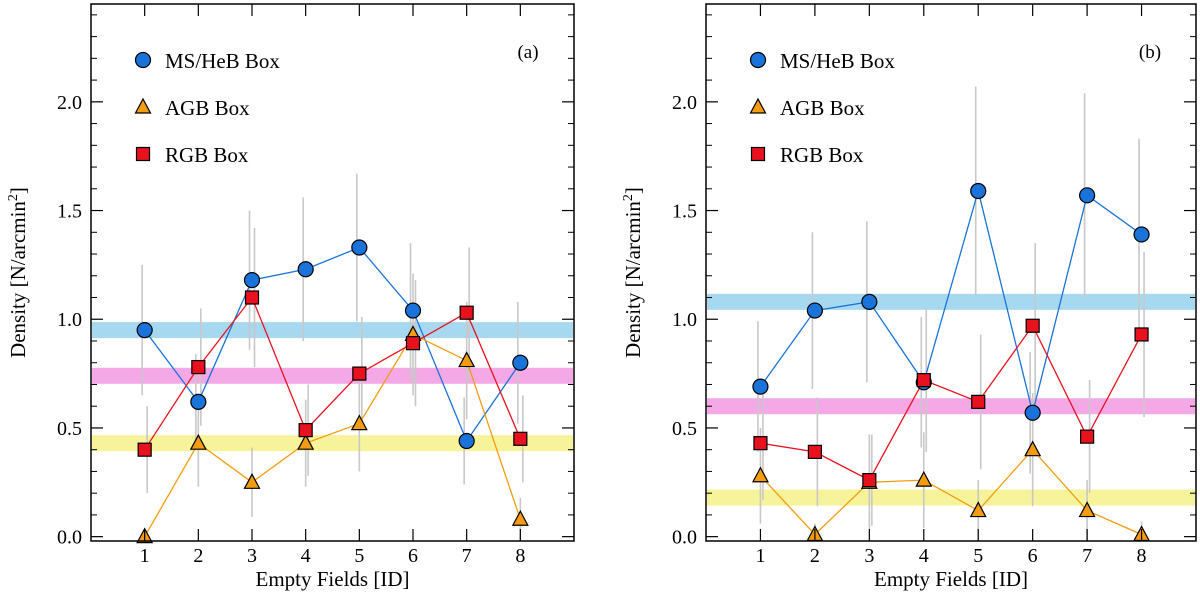 This screenshot has width=1200, height=595. What do you see at coordinates (527, 52) in the screenshot?
I see `panel-label: (a)` at bounding box center [527, 52].